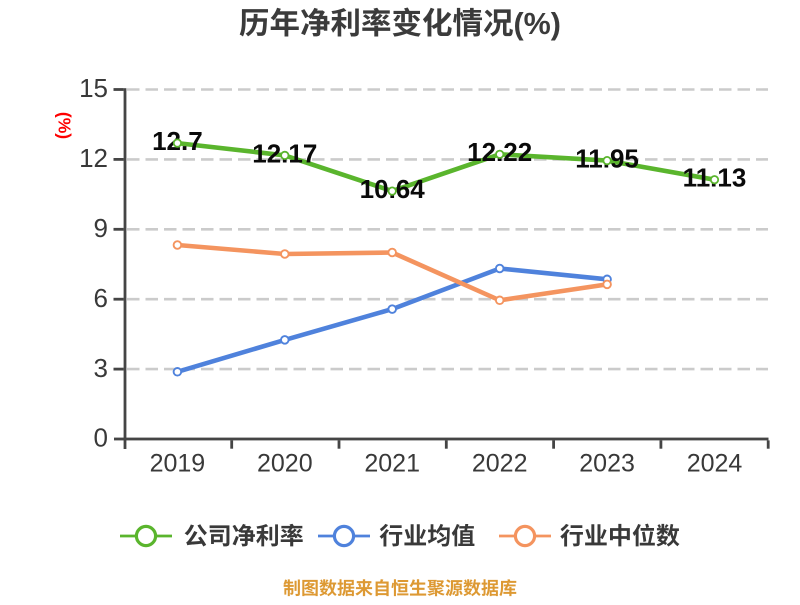  Describe the element at coordinates (101, 368) in the screenshot. I see `svg-text: 3` at that location.